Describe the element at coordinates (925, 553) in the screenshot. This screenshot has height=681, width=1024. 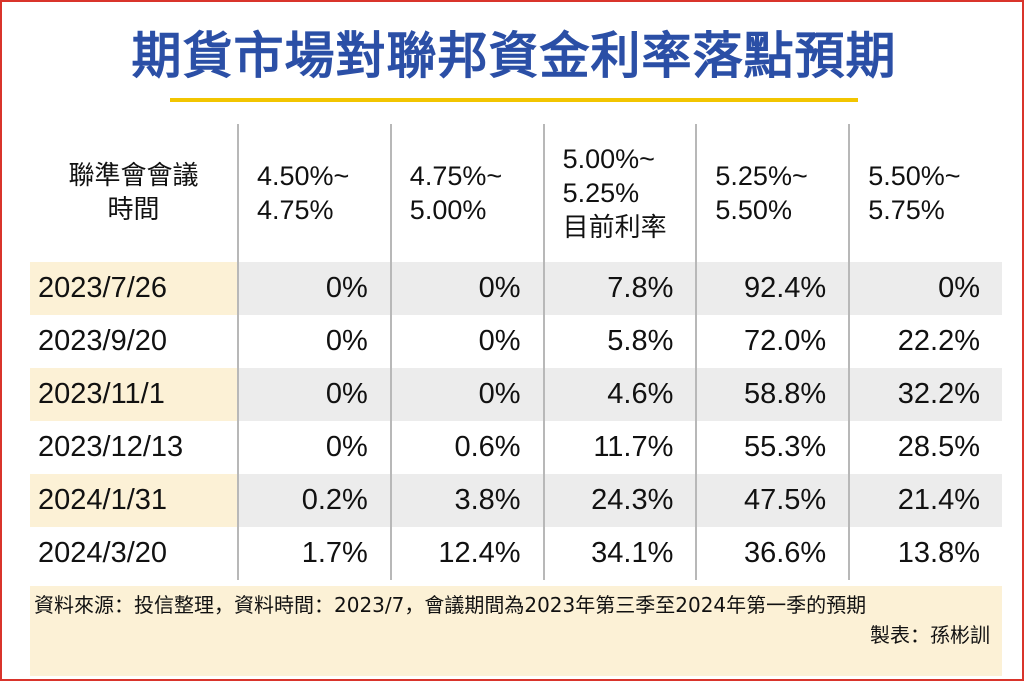
I see `probability-cell: 13.8%` at that location.